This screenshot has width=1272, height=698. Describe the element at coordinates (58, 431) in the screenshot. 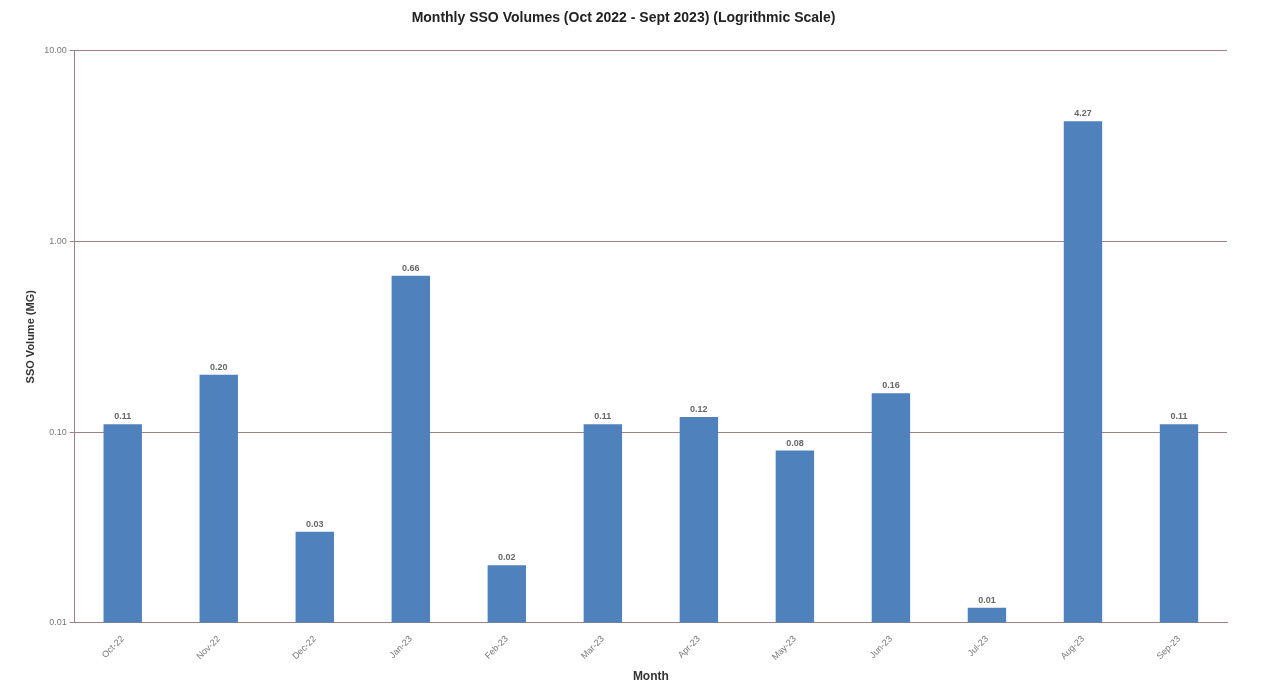

I see `y-tick-label: 0.10` at that location.